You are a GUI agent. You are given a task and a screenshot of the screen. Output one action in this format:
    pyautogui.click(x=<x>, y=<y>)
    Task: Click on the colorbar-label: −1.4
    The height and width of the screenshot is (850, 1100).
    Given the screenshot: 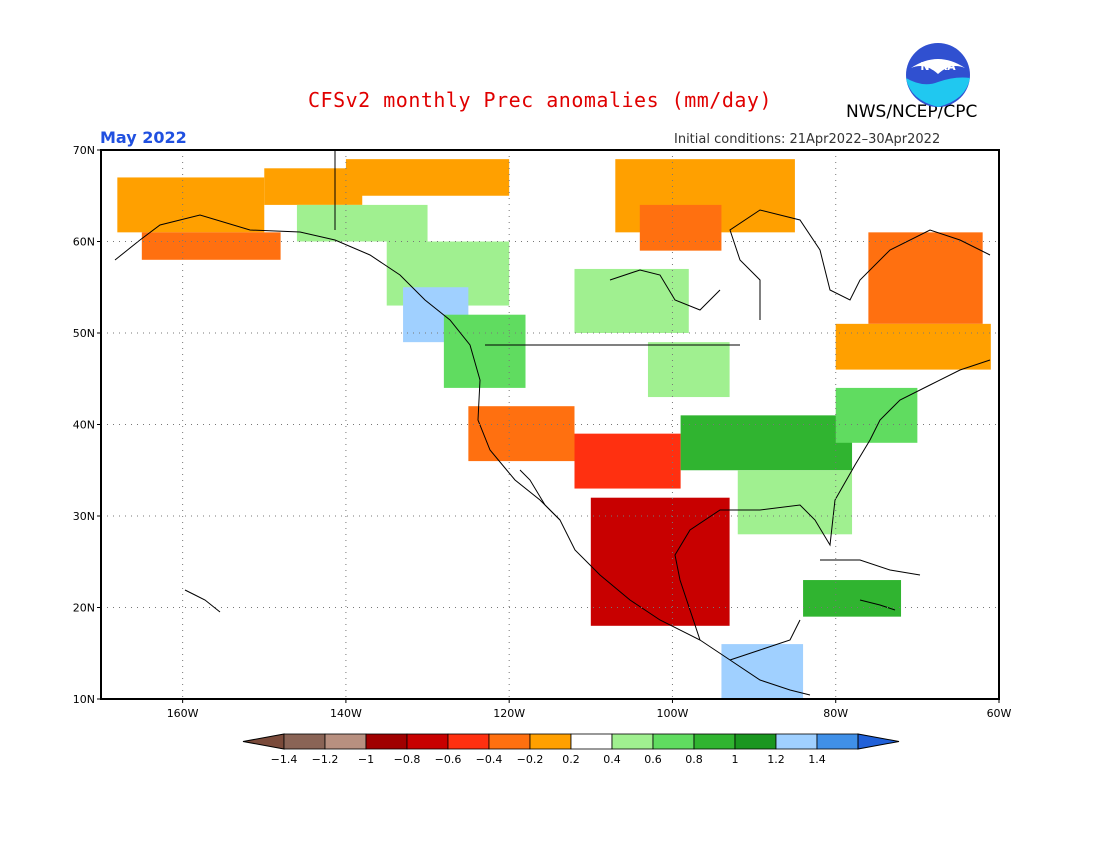 What is the action you would take?
    pyautogui.click(x=284, y=759)
    